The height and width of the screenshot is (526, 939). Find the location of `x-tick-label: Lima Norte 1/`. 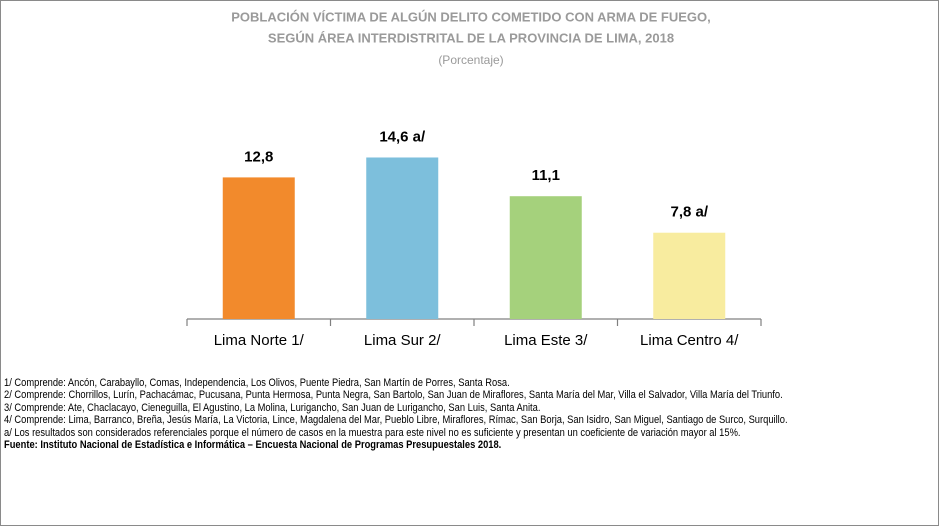

x-tick-label: Lima Norte 1/ is located at coordinates (259, 340).